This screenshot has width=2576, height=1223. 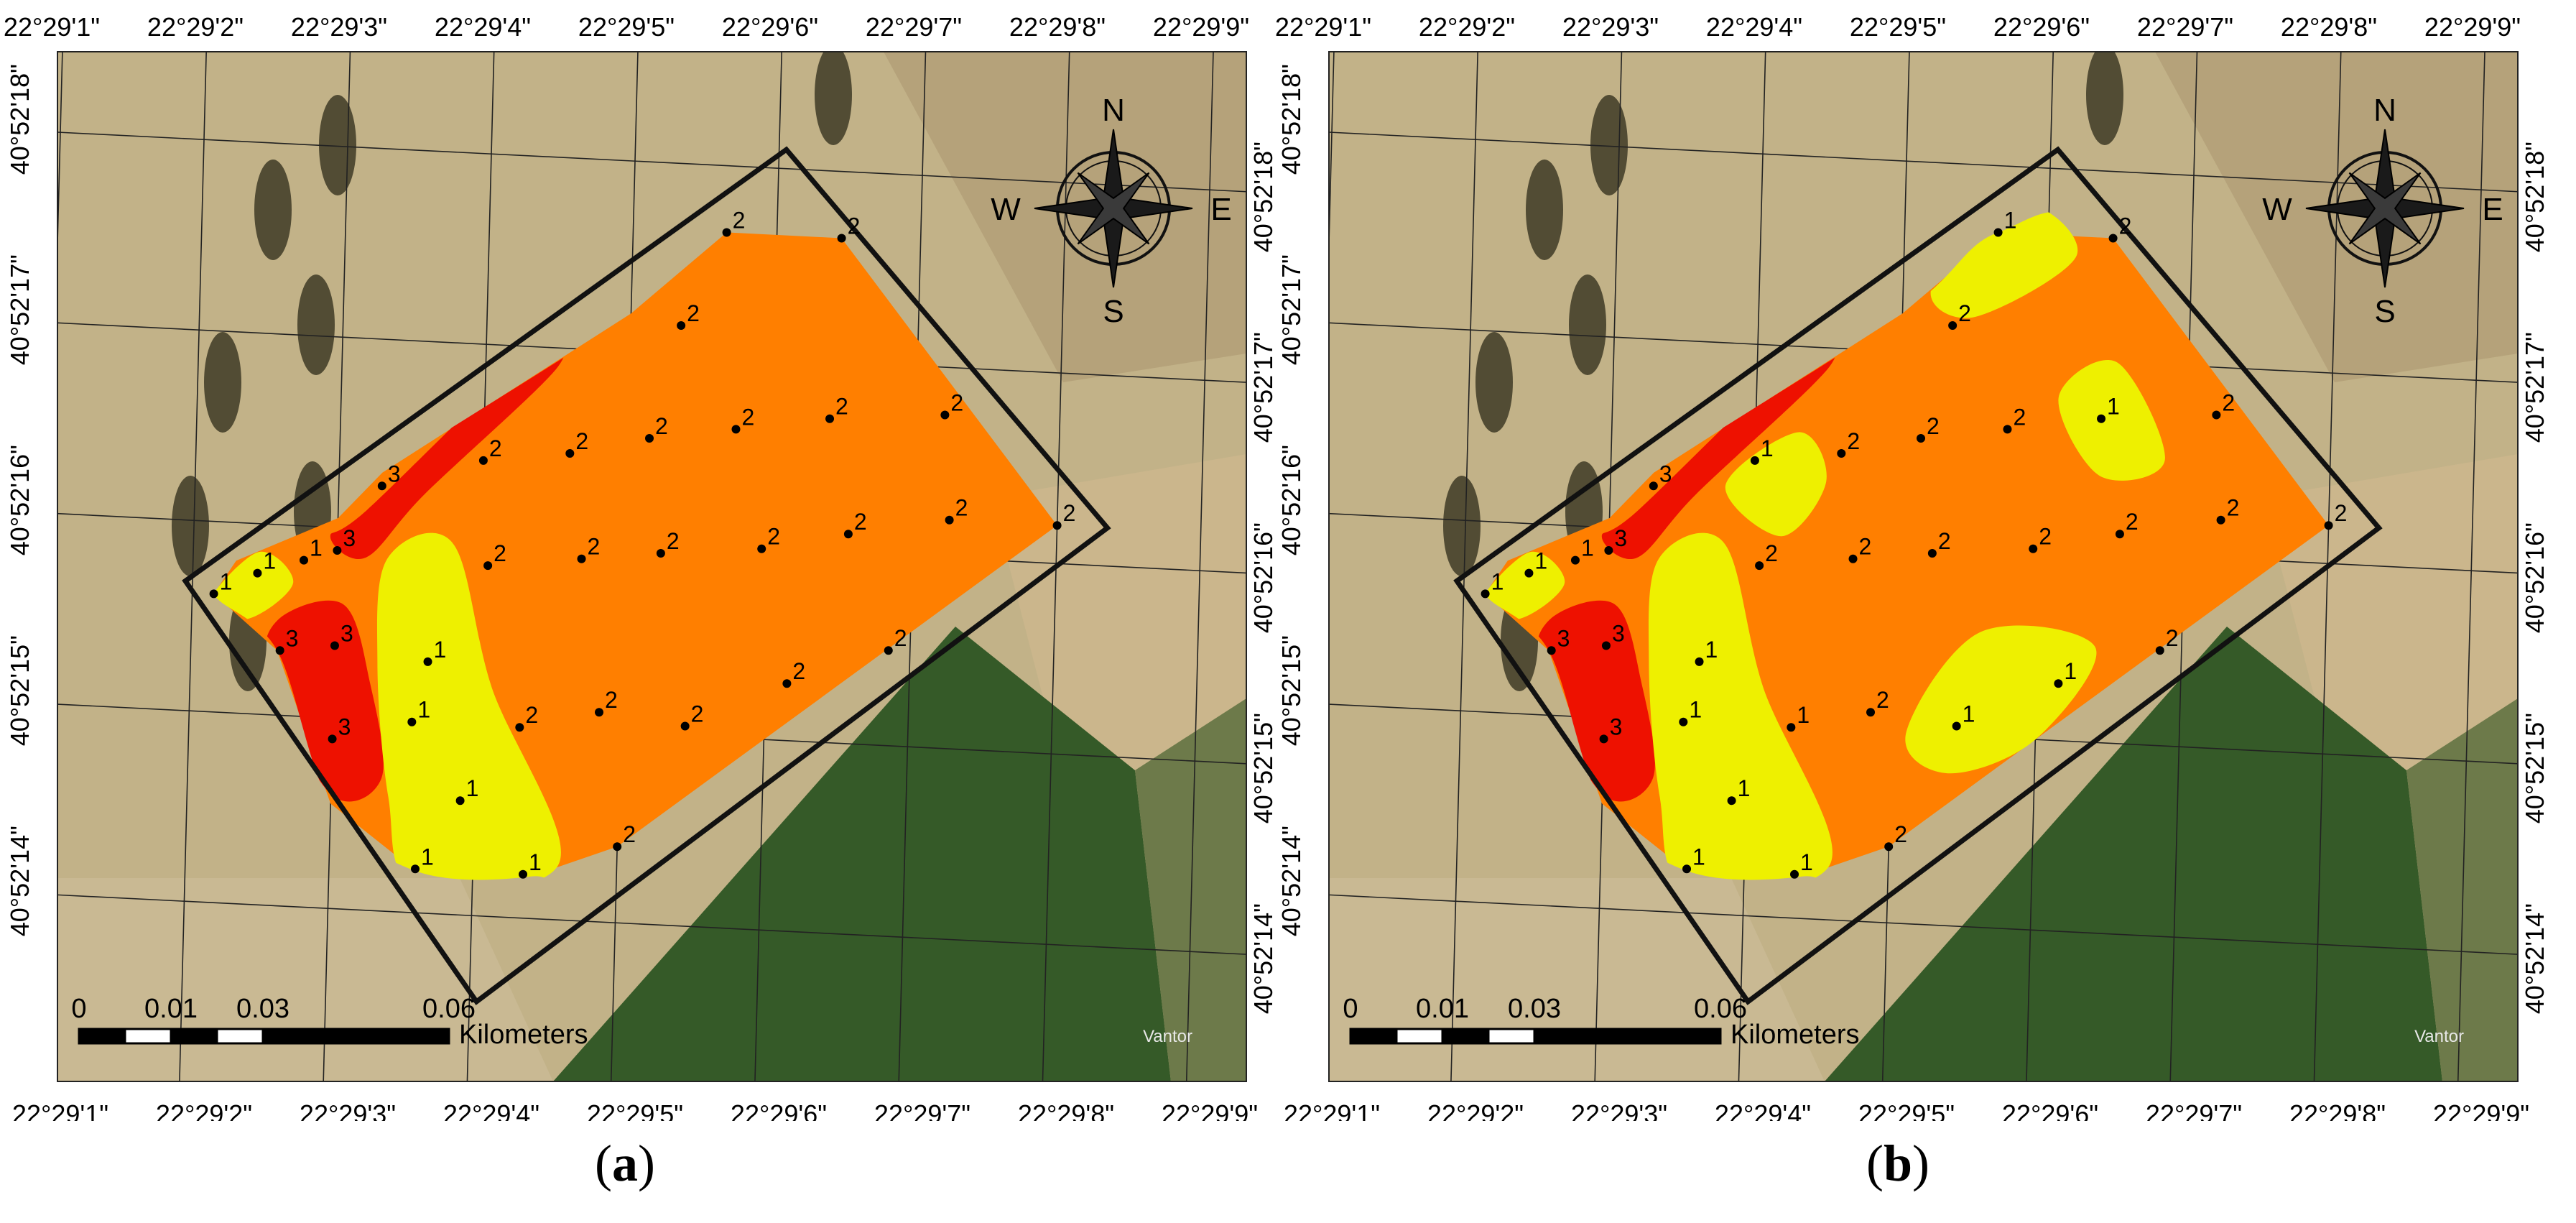 What do you see at coordinates (2194, 1110) in the screenshot?
I see `longitude-label-bottom: 22°29'7"` at bounding box center [2194, 1110].